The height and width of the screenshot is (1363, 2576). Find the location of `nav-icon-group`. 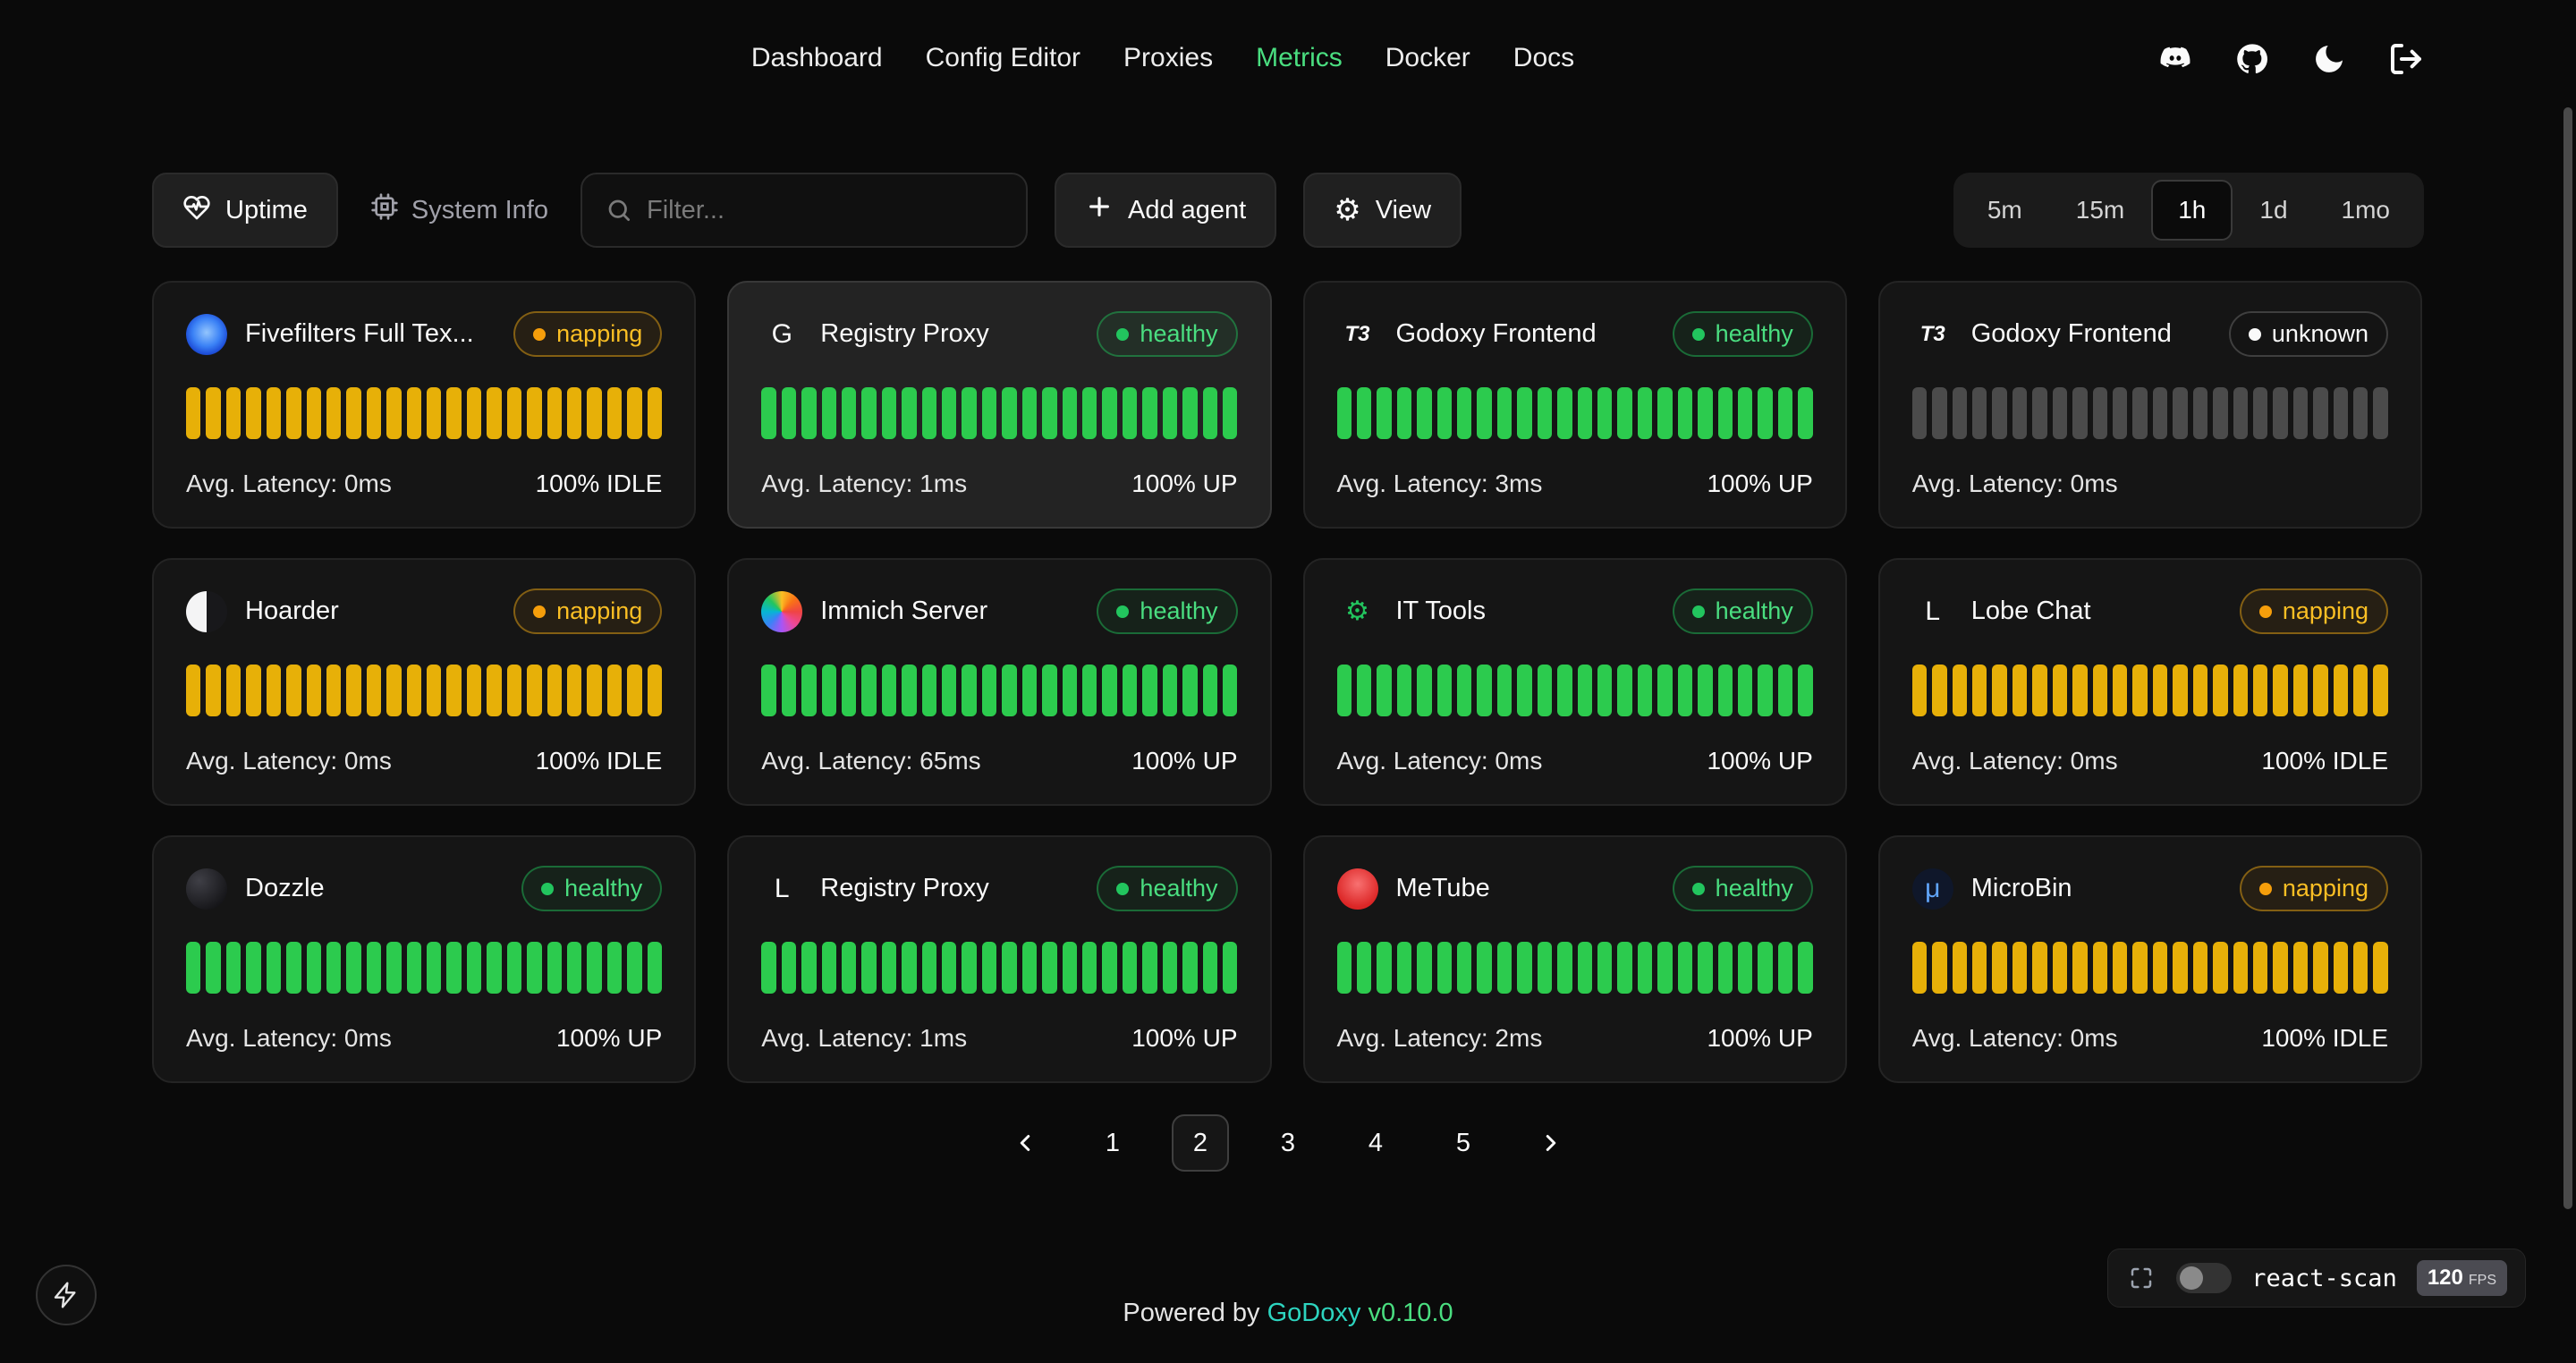

nav-icon-group is located at coordinates (2291, 59).